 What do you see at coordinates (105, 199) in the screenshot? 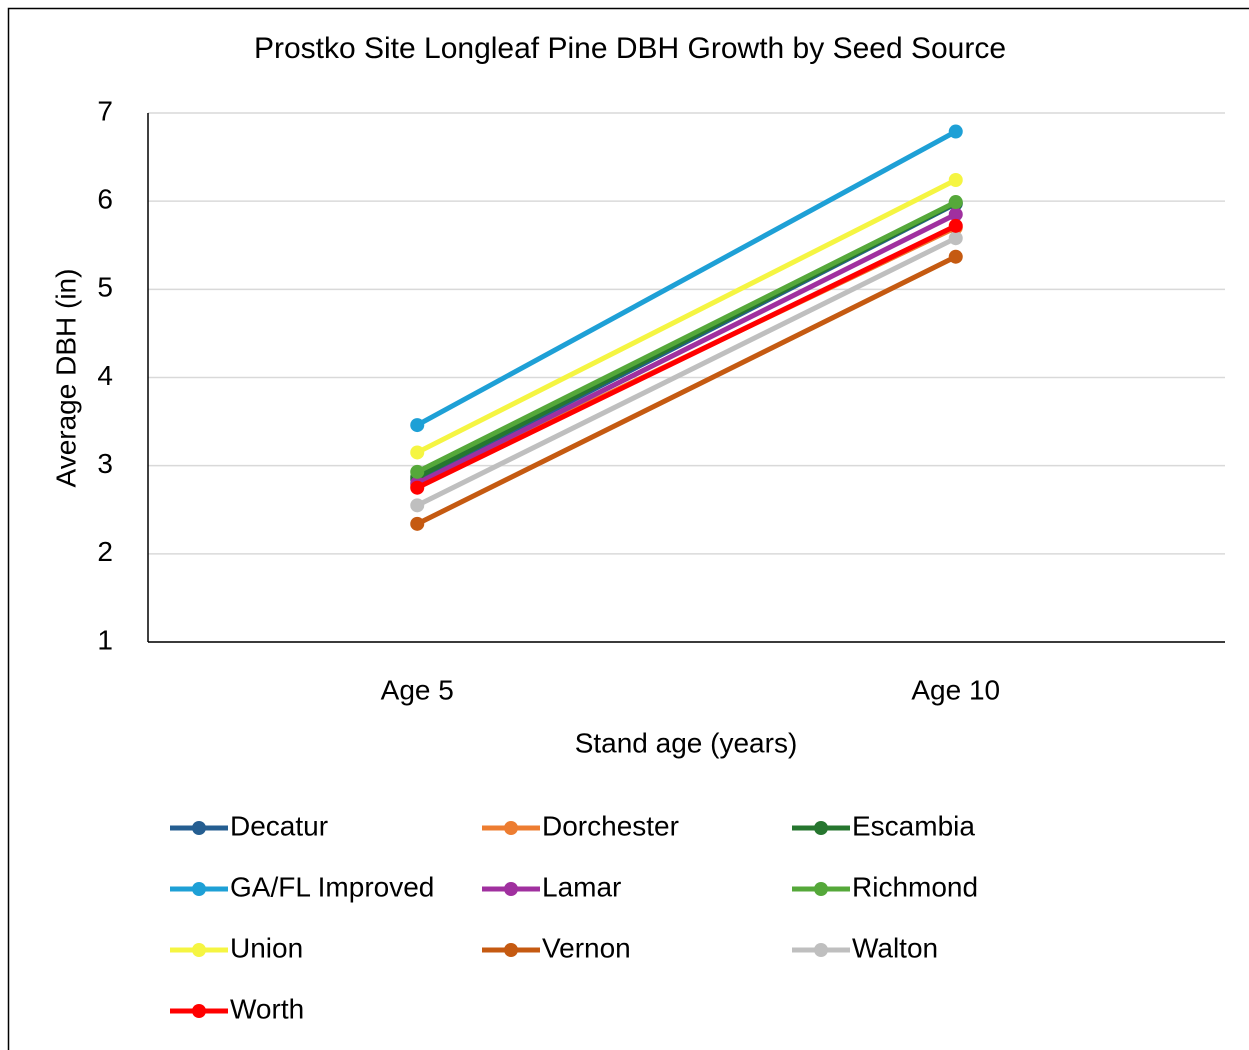
I see `y-tick-label: 6` at bounding box center [105, 199].